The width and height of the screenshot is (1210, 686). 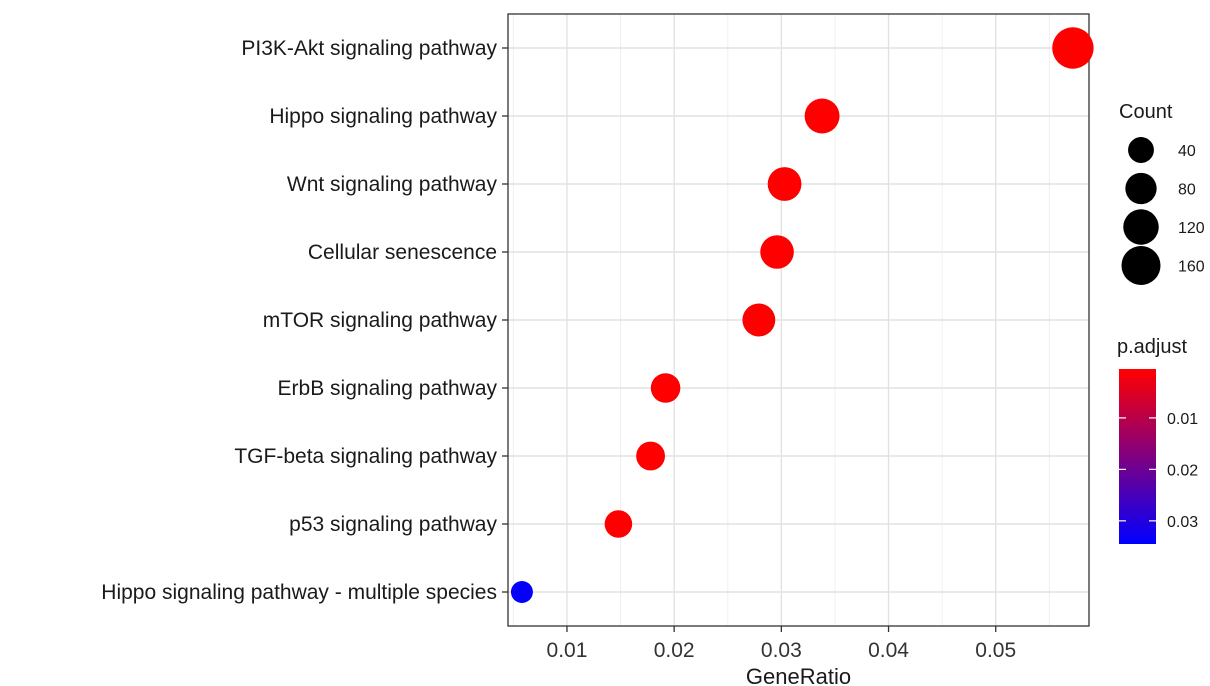 I want to click on p-adjust-legend-label: 0.03, so click(x=1182, y=522).